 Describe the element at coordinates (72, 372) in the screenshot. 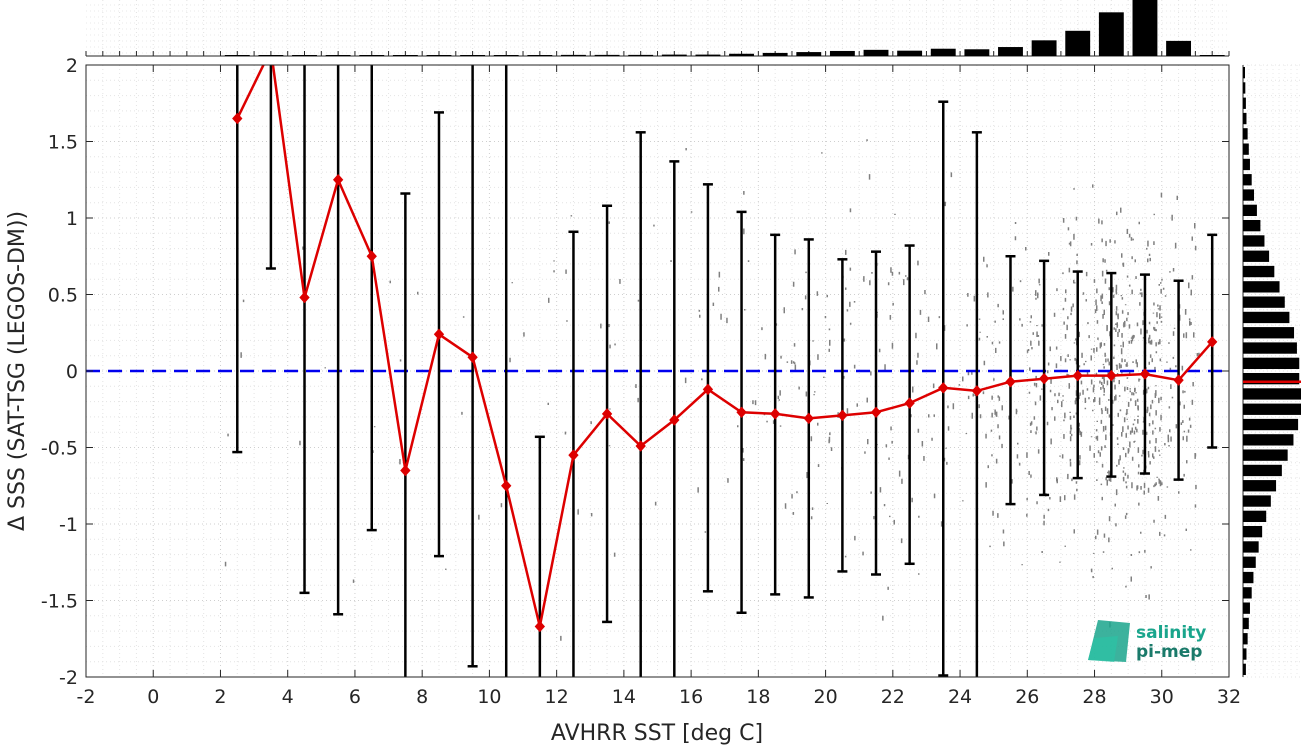

I see `y-tick-label: 0` at that location.